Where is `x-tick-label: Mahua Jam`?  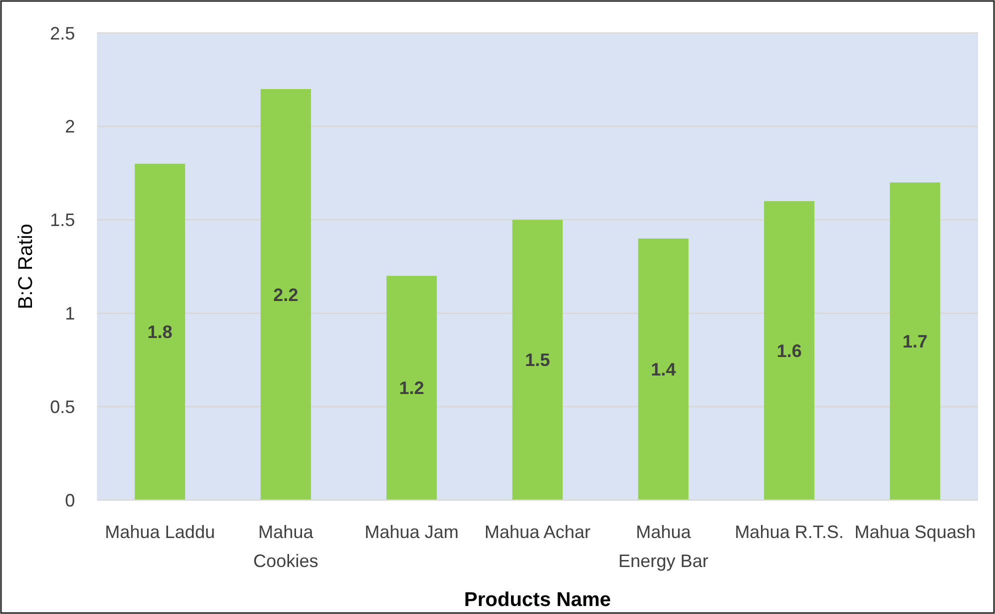 x-tick-label: Mahua Jam is located at coordinates (411, 532).